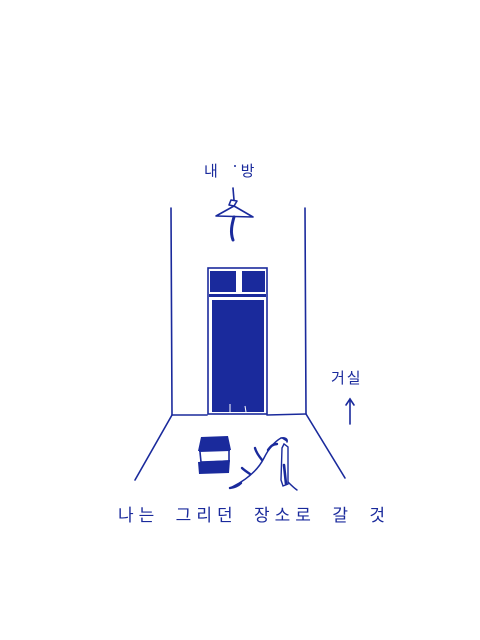 The width and height of the screenshot is (480, 640). What do you see at coordinates (350, 411) in the screenshot?
I see `arrow-up-icon` at bounding box center [350, 411].